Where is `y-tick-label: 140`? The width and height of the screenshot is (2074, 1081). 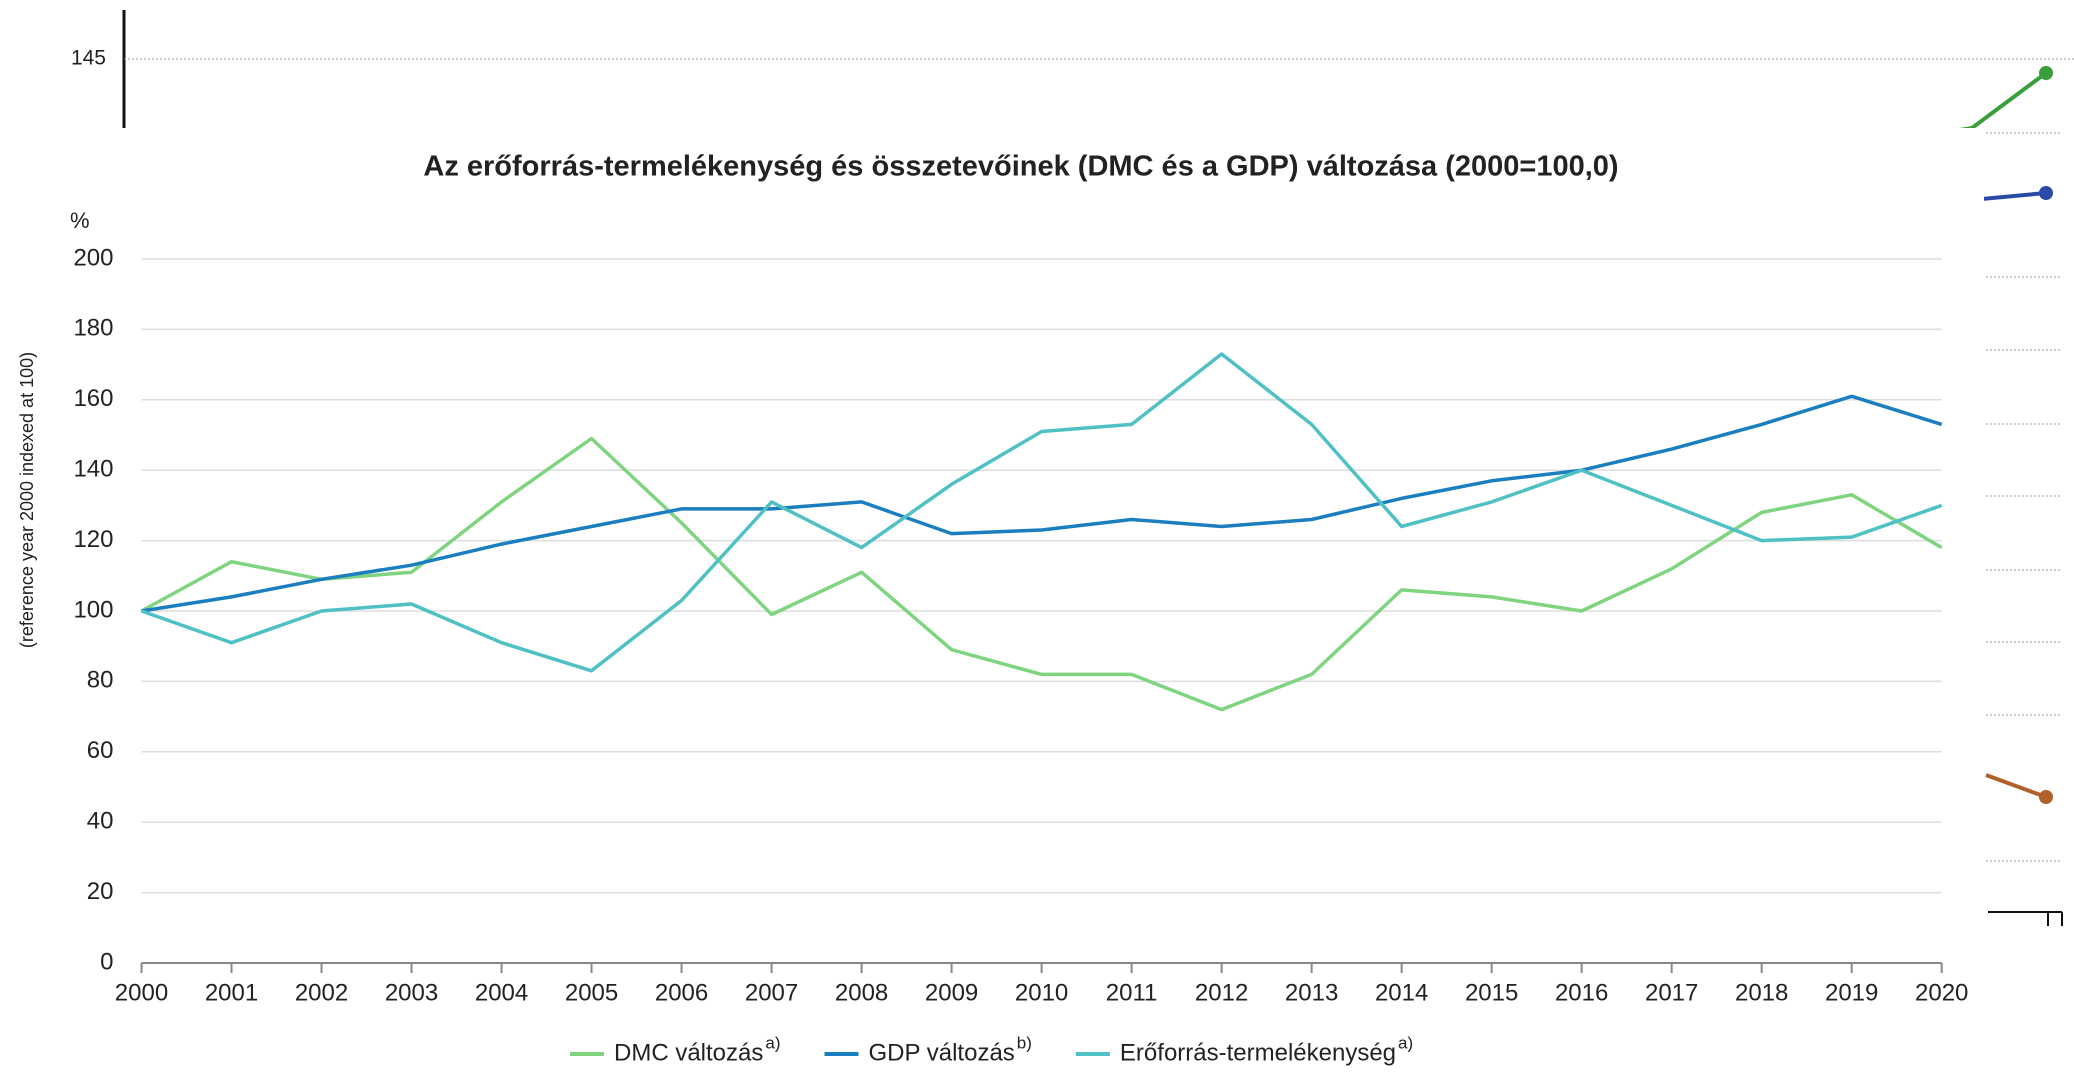 y-tick-label: 140 is located at coordinates (93, 469).